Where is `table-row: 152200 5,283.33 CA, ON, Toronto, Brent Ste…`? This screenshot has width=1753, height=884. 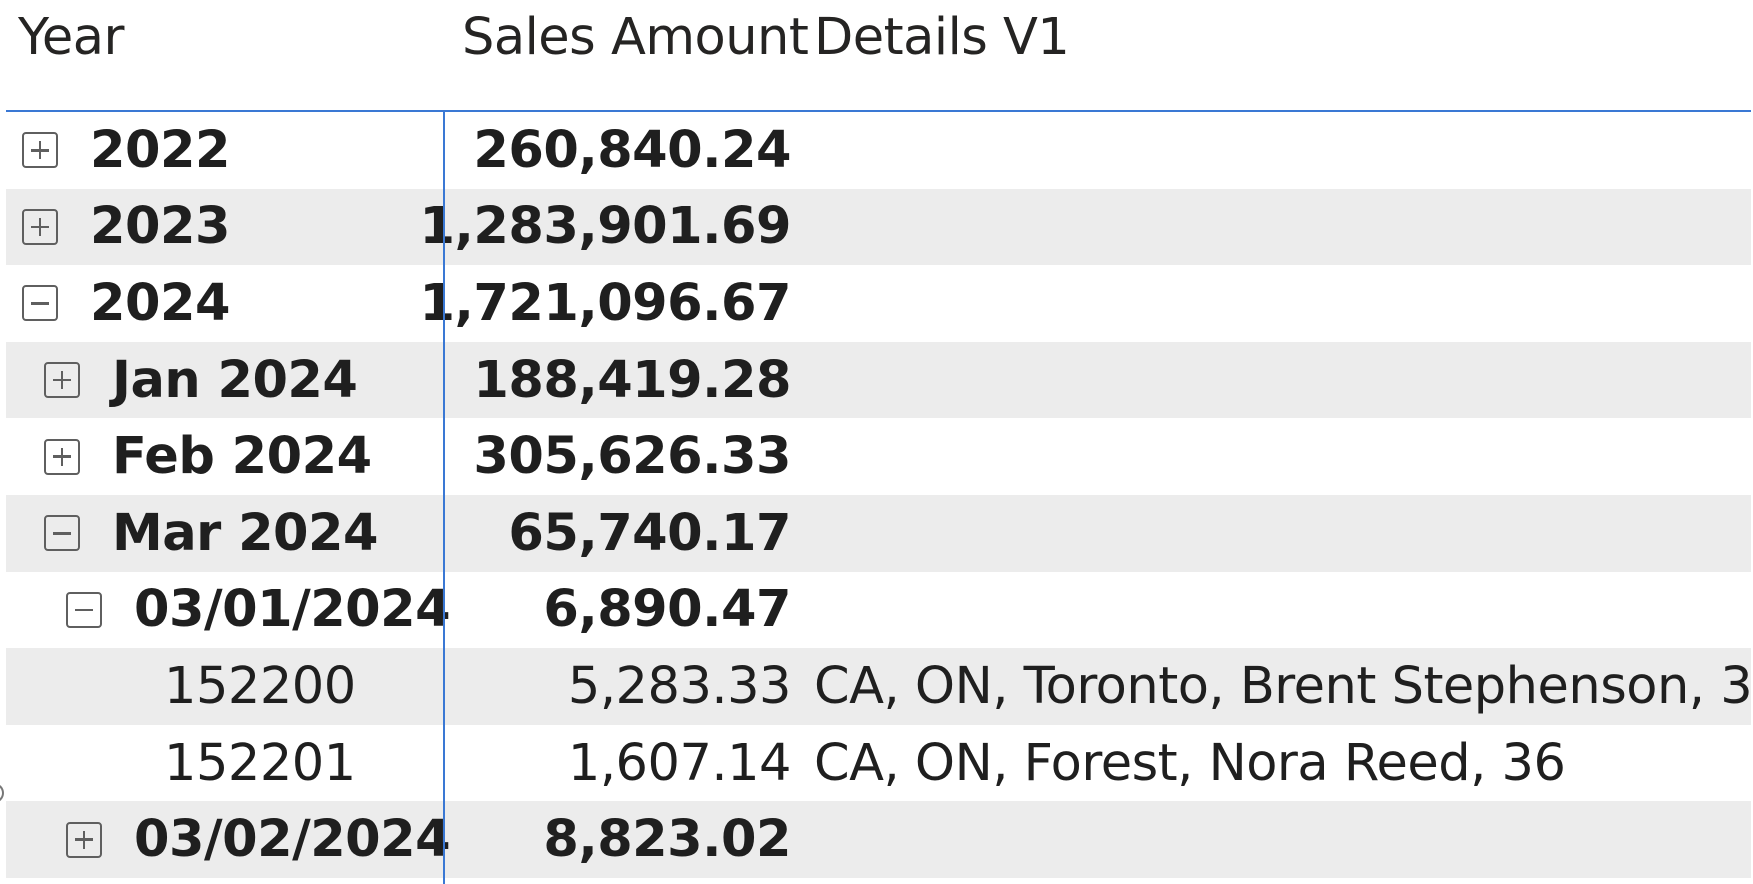
table-row: 152200 5,283.33 CA, ON, Toronto, Brent Ste… is located at coordinates (879, 686).